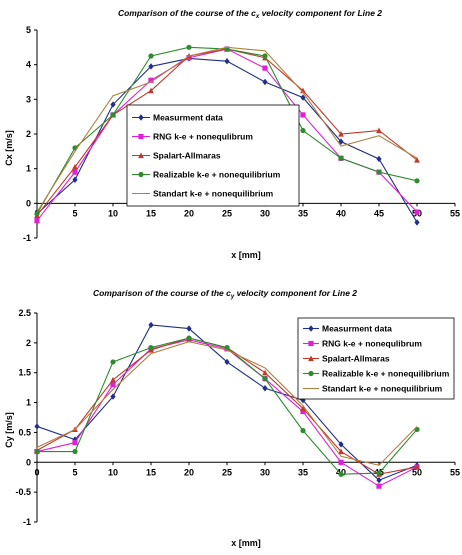 The image size is (462, 555). Describe the element at coordinates (162, 293) in the screenshot. I see `title-main: Comparison of the course of the c` at that location.